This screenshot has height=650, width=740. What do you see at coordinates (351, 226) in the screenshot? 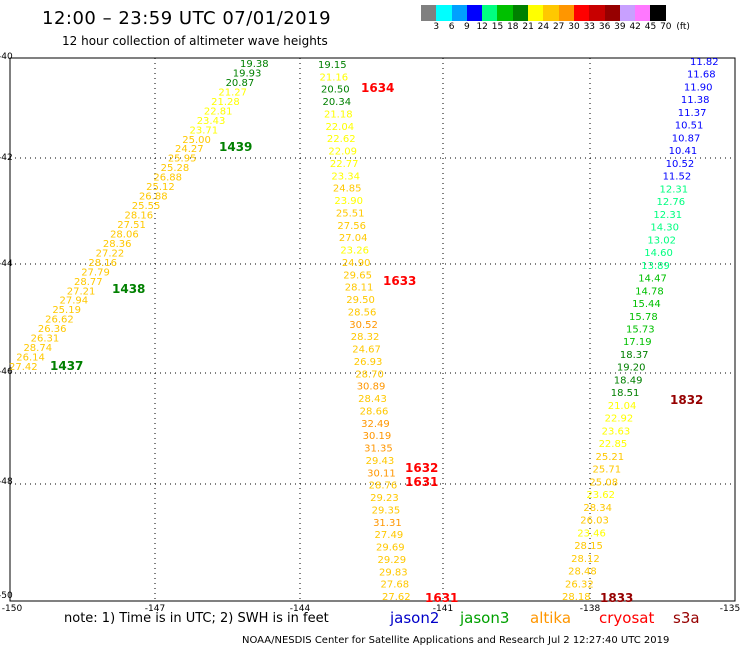
I see `swh-value: 27.56` at bounding box center [351, 226].